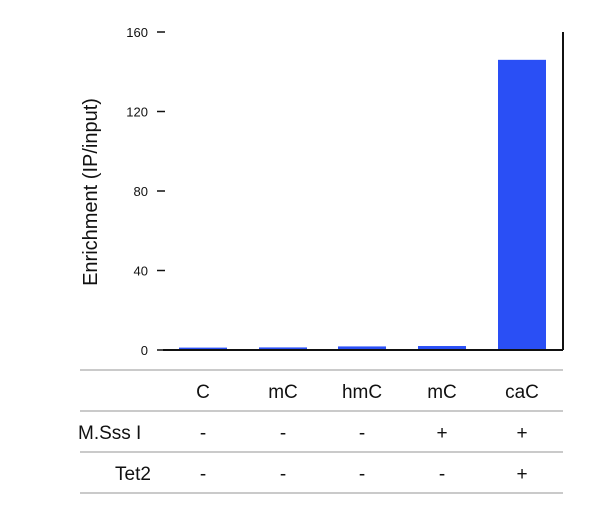  Describe the element at coordinates (144, 350) in the screenshot. I see `y-tick-label: 0` at that location.